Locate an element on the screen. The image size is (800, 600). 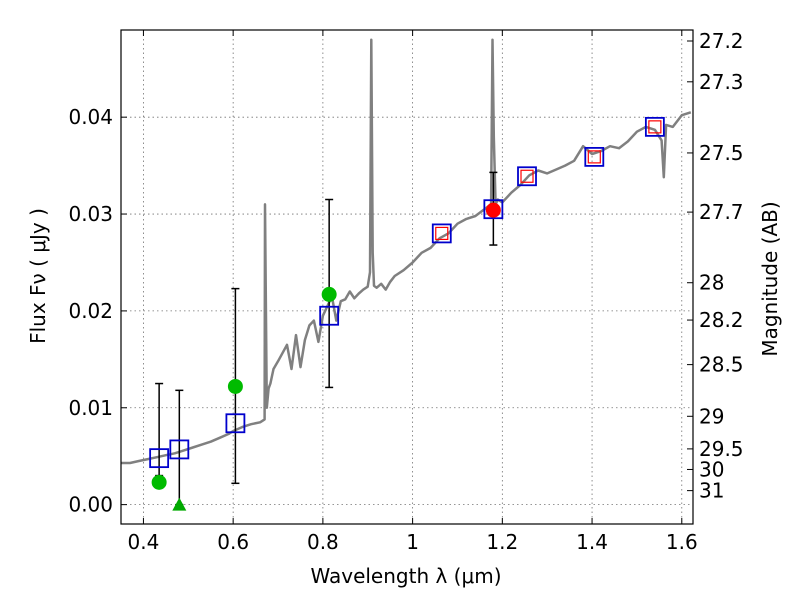
magnitude-tick-label: 27.3 is located at coordinates (721, 82).